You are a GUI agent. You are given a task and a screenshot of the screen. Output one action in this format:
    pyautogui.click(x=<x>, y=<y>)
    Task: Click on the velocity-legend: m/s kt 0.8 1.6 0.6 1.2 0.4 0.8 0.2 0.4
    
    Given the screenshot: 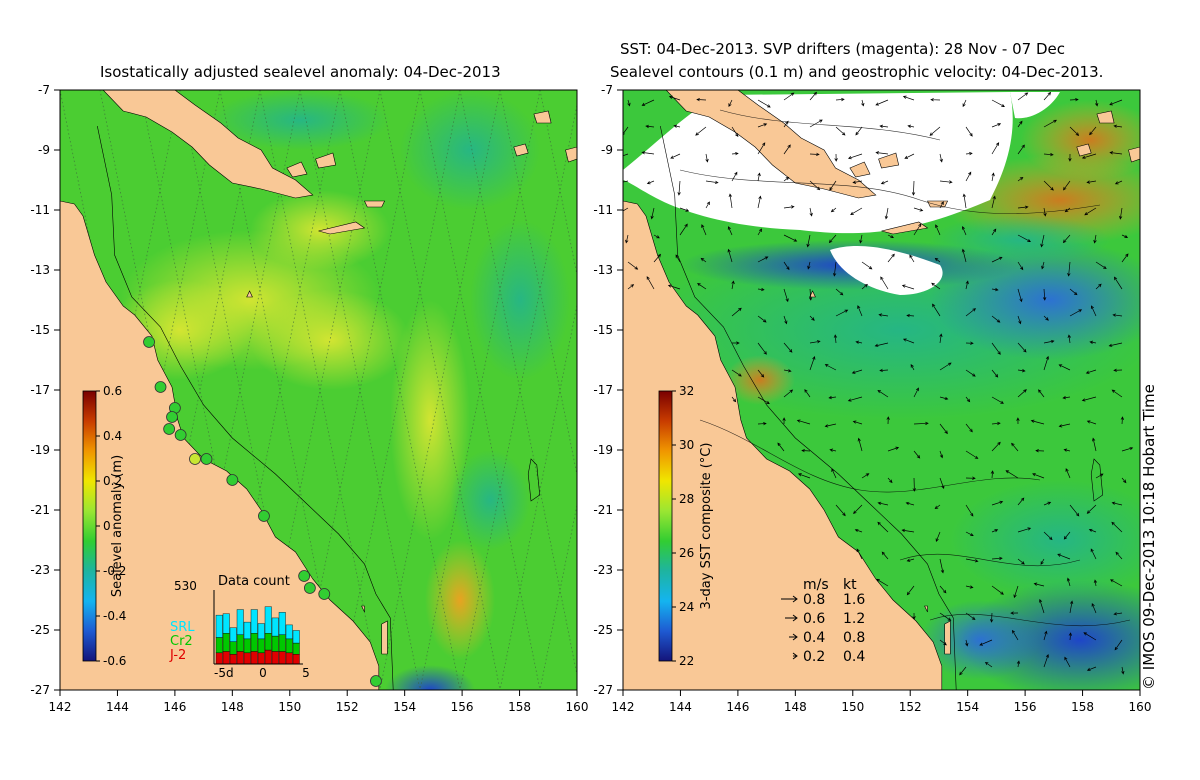 What is the action you would take?
    pyautogui.click(x=823, y=621)
    